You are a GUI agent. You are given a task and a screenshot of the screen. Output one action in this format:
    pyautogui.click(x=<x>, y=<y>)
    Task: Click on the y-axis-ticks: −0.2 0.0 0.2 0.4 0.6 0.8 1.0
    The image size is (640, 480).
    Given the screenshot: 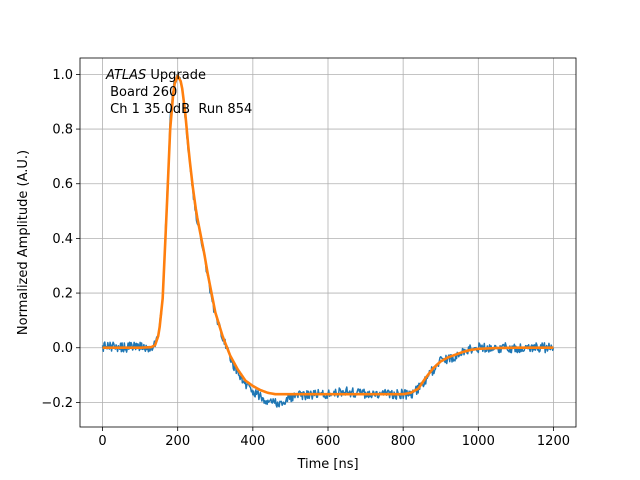 What is the action you would take?
    pyautogui.click(x=60, y=239)
    